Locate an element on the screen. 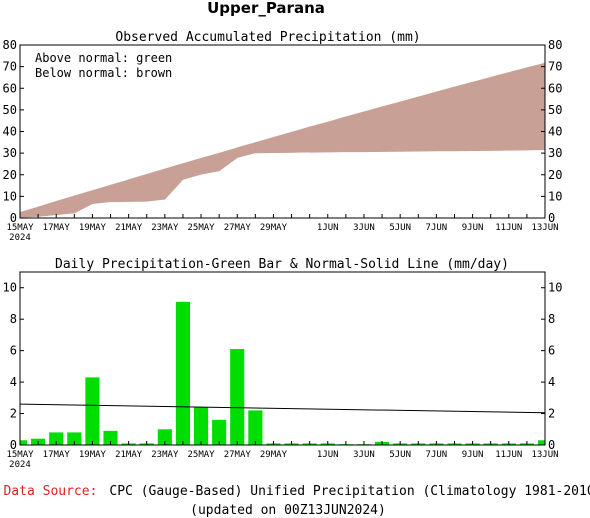  bottom-xtick-label: 17MAY is located at coordinates (57, 455).